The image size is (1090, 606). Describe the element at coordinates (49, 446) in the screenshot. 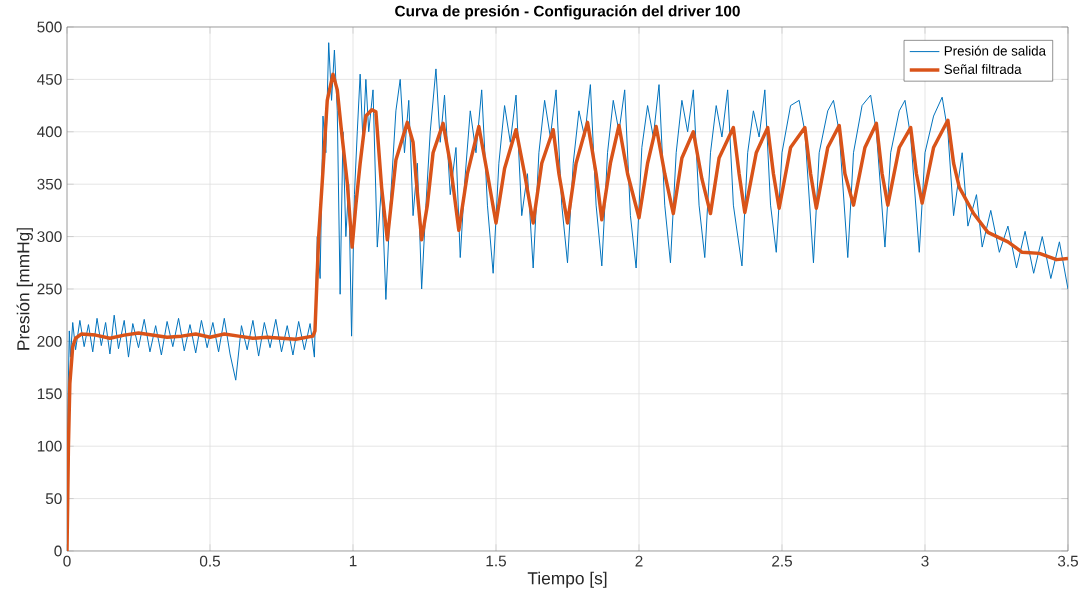

I see `y-tick-label: 100` at that location.